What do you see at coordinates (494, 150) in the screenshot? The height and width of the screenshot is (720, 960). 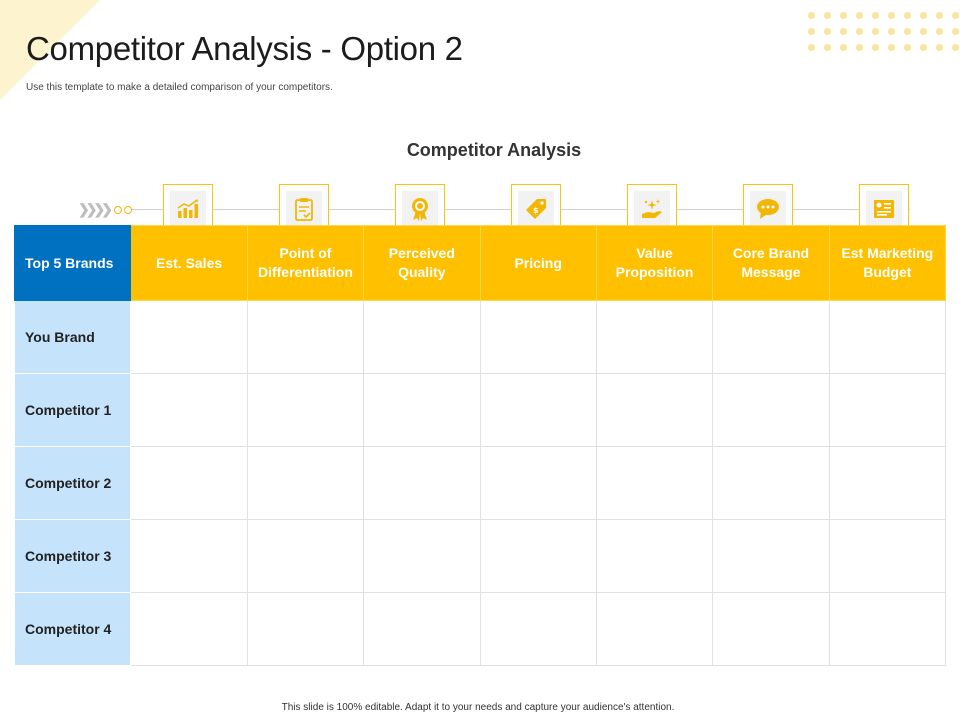 I see `section-title: Competitor Analysis` at bounding box center [494, 150].